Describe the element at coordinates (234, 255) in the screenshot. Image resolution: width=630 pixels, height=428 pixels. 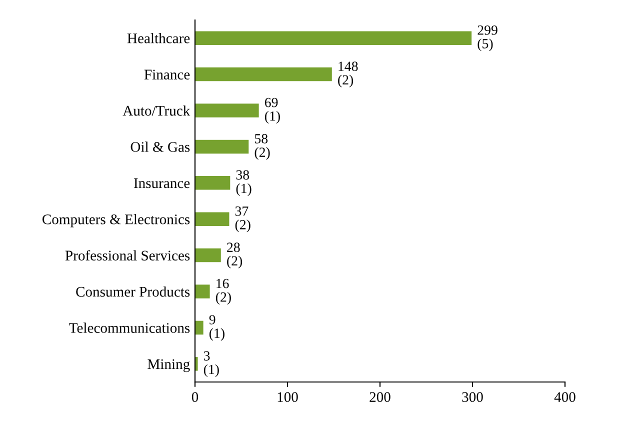
I see `data-label: 28 (2)` at that location.